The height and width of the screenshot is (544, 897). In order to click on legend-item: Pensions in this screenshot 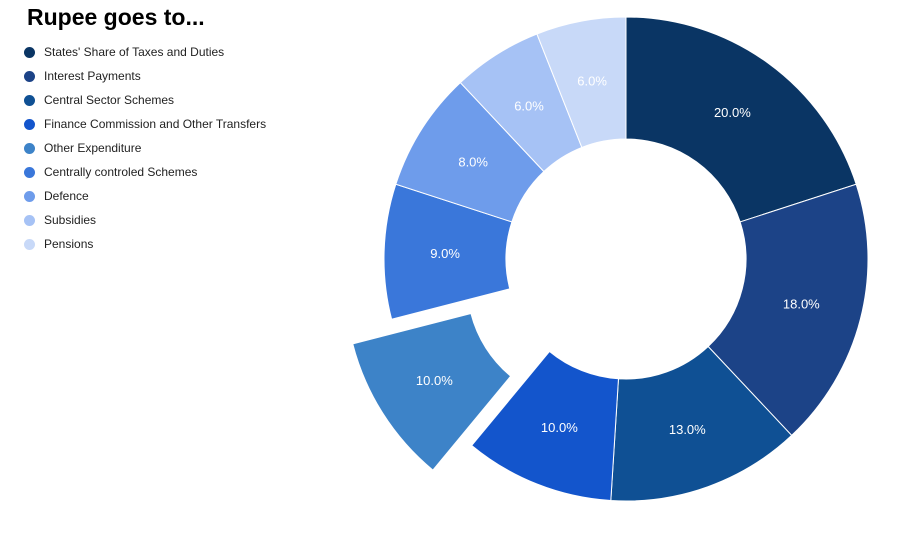, I will do `click(145, 244)`.